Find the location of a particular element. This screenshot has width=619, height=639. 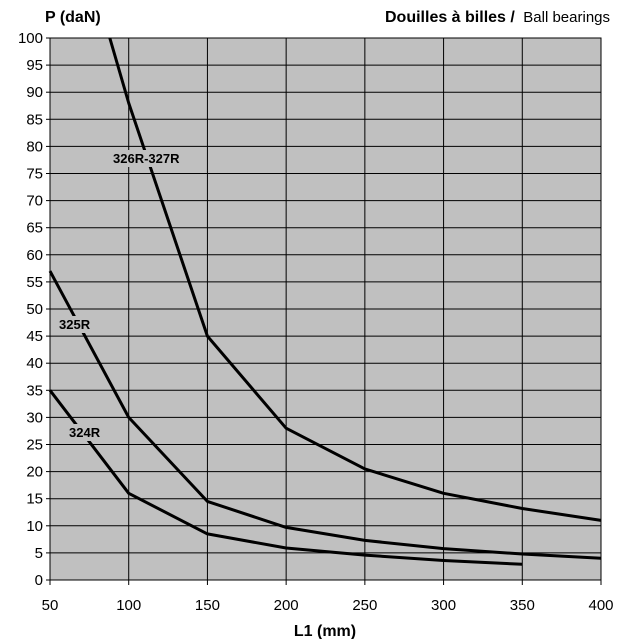

series-label-1: 325R is located at coordinates (75, 324).